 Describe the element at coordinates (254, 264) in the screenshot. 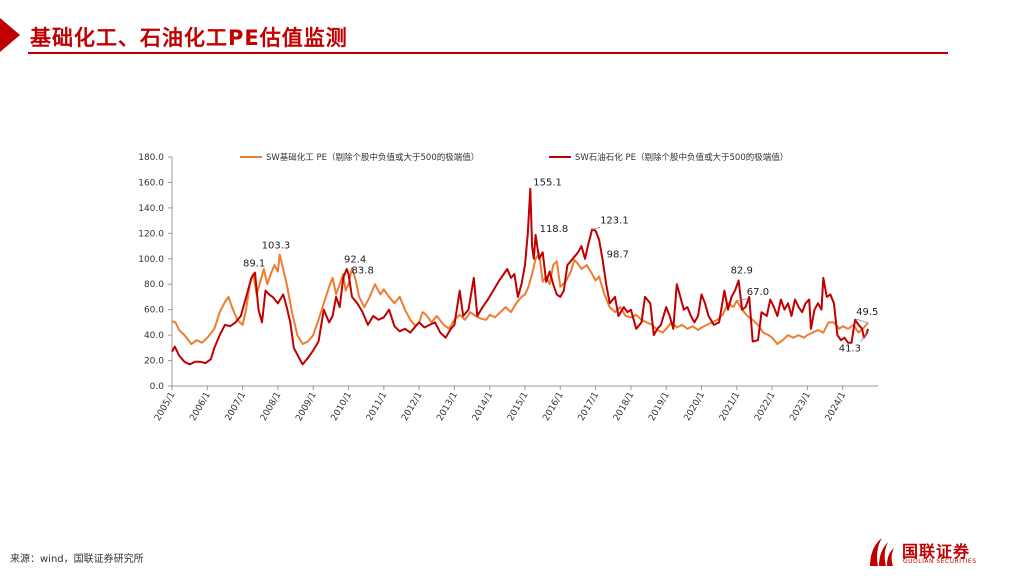

I see `data-label: 89.1` at that location.